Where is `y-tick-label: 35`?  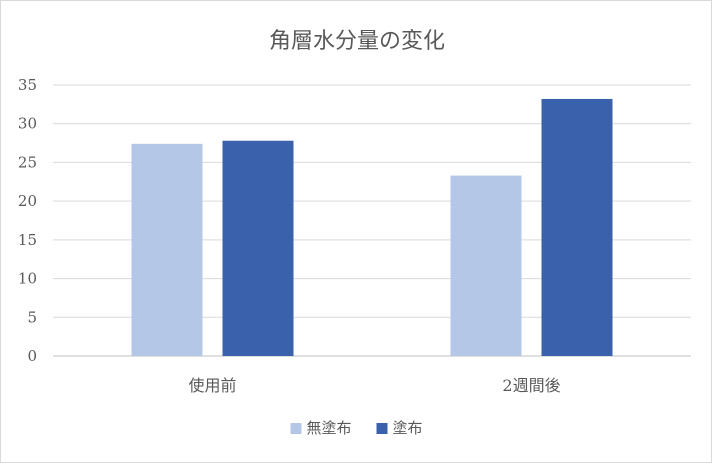 y-tick-label: 35 is located at coordinates (27, 85).